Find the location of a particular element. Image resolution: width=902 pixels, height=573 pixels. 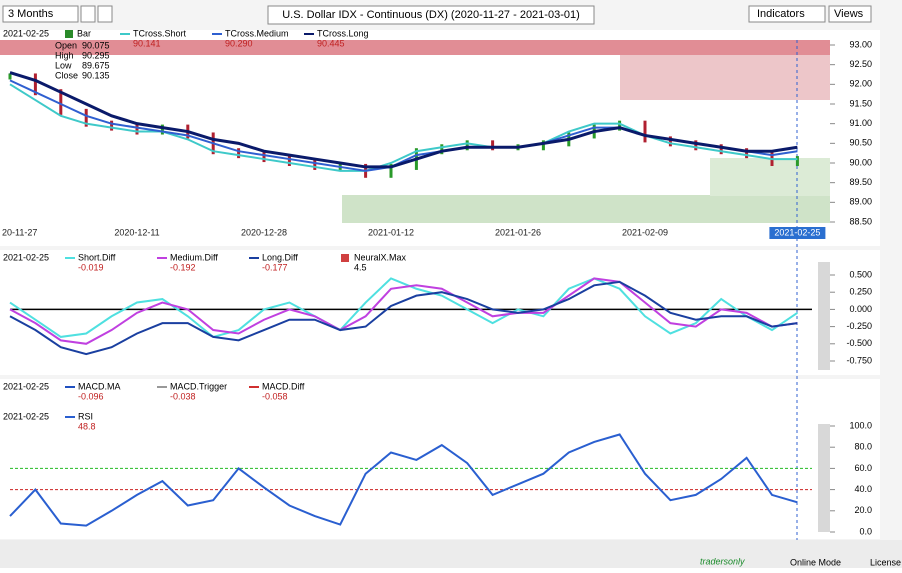

legend-text: TCross.Long is located at coordinates (343, 33).